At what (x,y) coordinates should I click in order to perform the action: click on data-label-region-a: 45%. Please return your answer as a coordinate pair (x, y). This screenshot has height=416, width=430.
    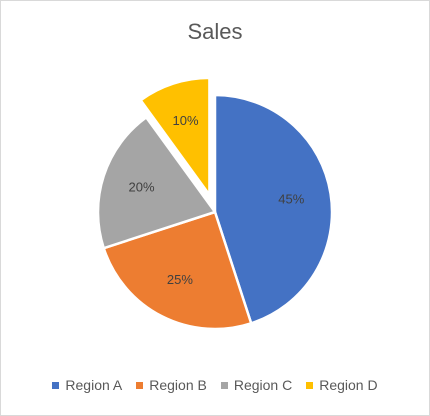
    Looking at the image, I should click on (291, 198).